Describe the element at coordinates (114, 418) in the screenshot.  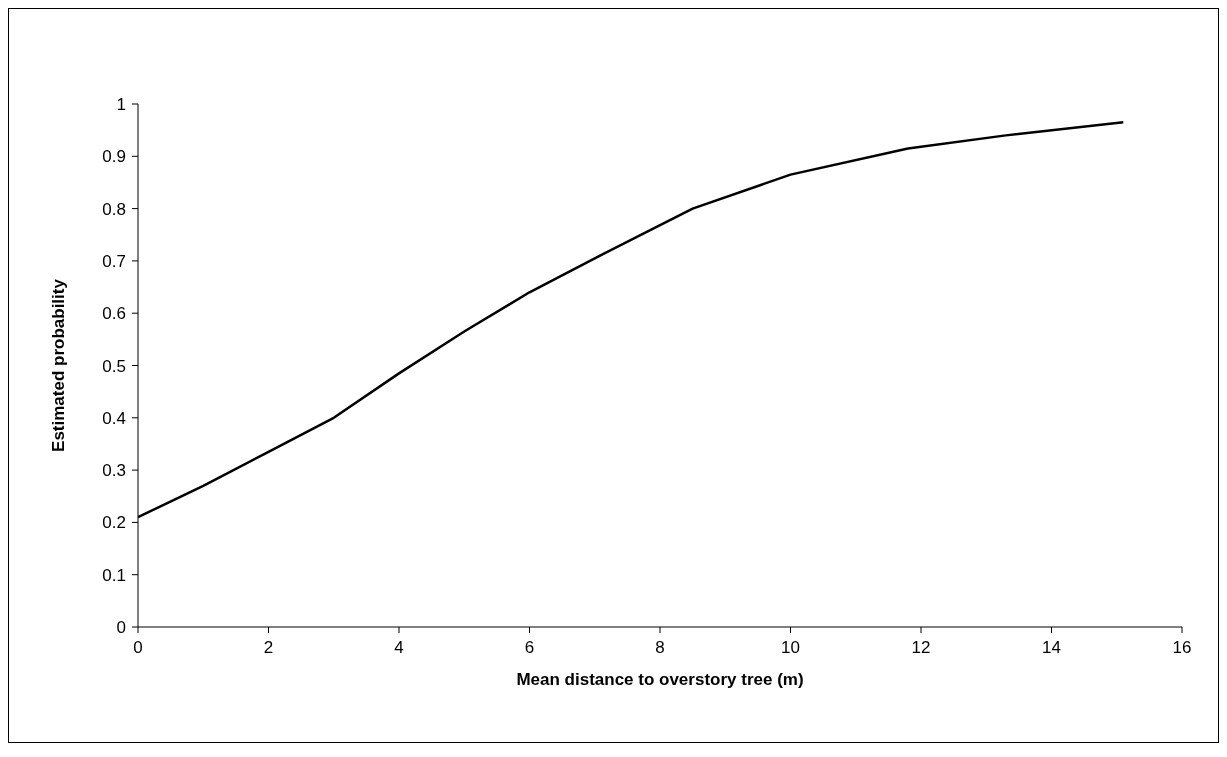
I see `y-tick-label: 0.4` at that location.